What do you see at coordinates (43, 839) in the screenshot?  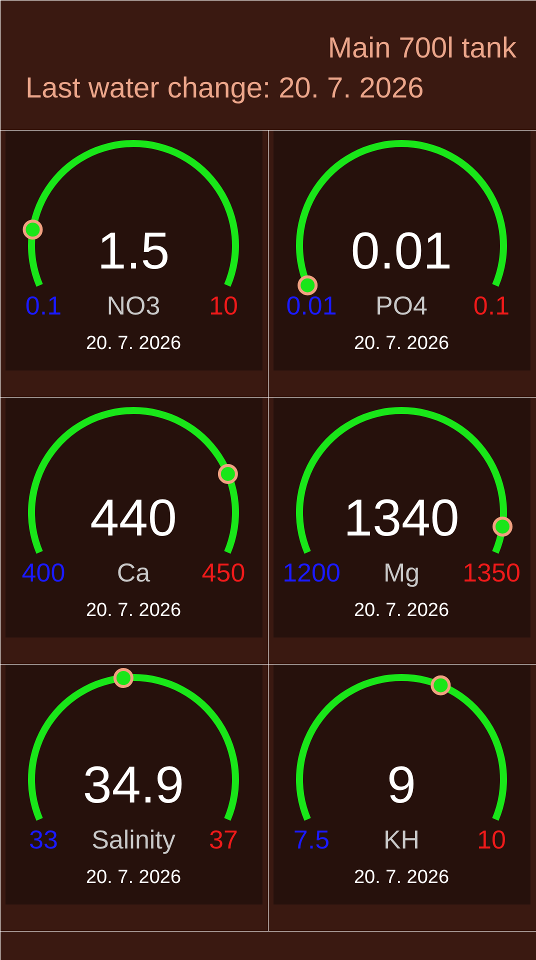 I see `text: 33` at bounding box center [43, 839].